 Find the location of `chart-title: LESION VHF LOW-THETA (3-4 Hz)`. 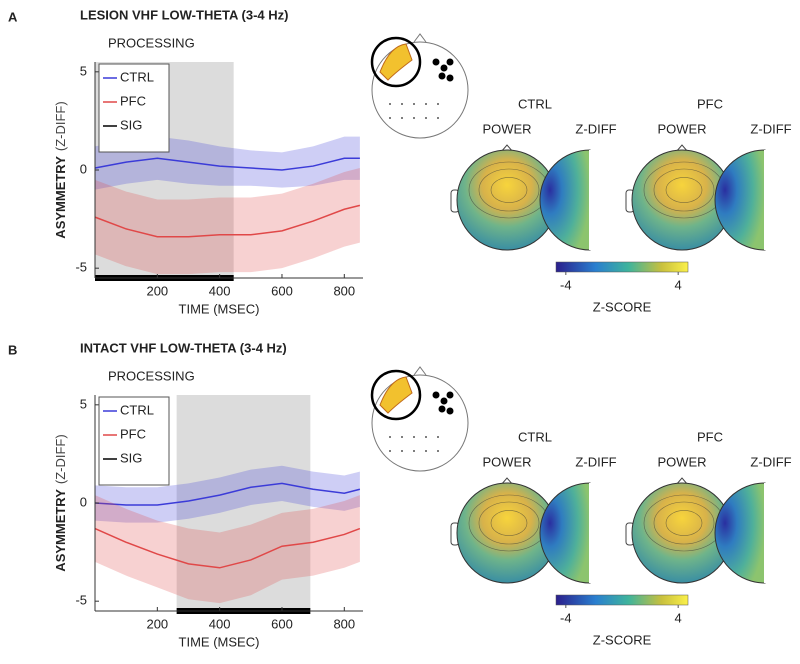

chart-title: LESION VHF LOW-THETA (3-4 Hz) is located at coordinates (184, 14).